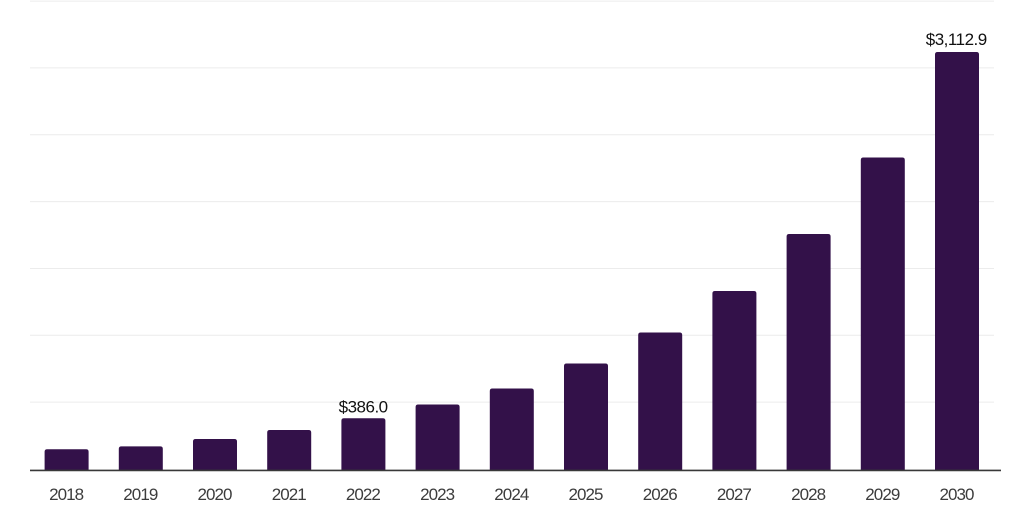  What do you see at coordinates (437, 494) in the screenshot?
I see `svg-text: 2023` at bounding box center [437, 494].